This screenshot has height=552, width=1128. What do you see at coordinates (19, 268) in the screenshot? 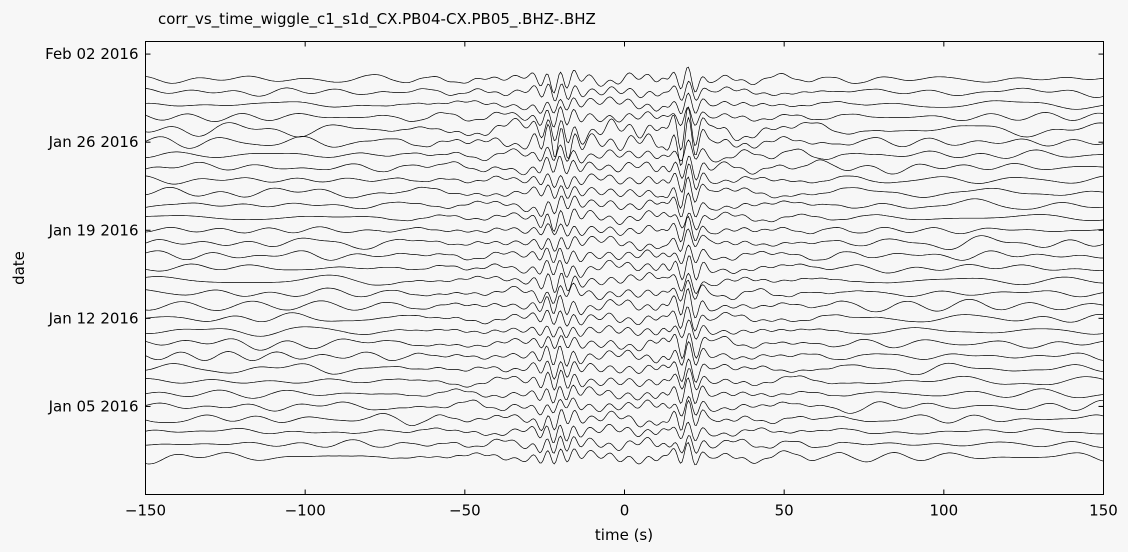
I see `y-axis-label: date` at bounding box center [19, 268].